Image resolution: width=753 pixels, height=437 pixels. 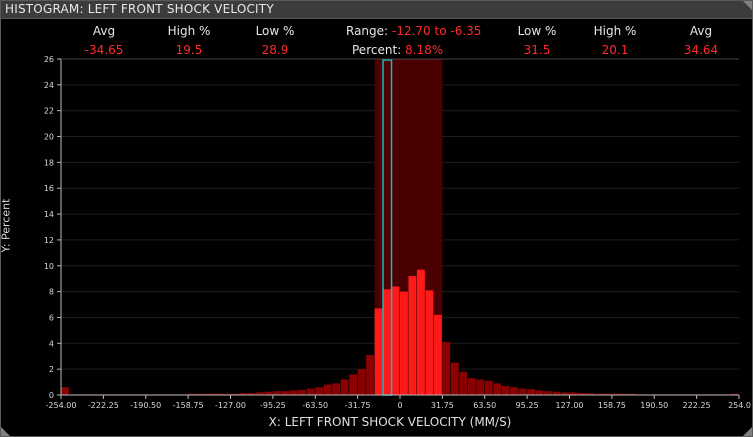 What do you see at coordinates (51, 317) in the screenshot?
I see `y-tick-label: 6` at bounding box center [51, 317].